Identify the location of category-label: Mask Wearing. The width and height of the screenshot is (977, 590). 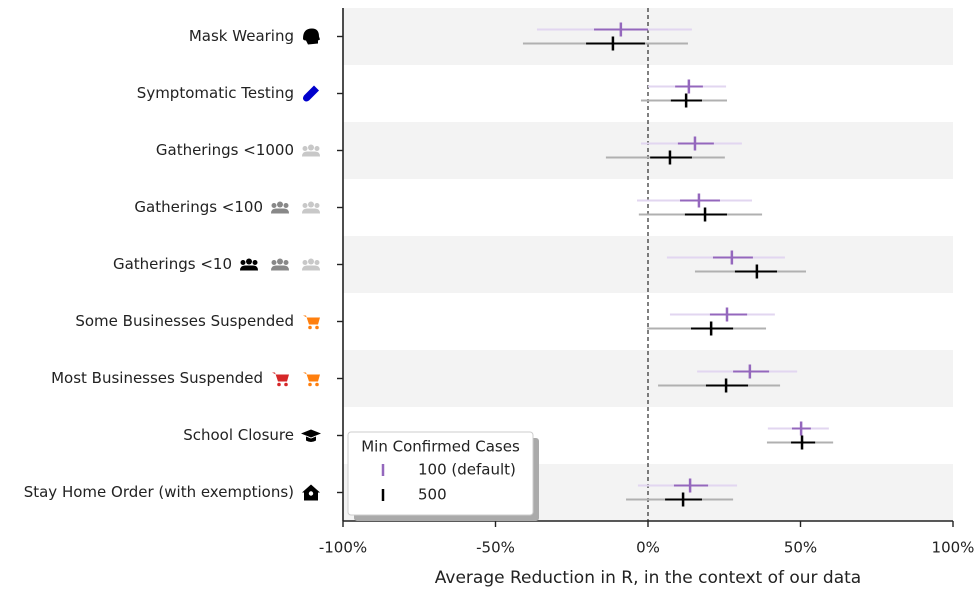
(241, 36).